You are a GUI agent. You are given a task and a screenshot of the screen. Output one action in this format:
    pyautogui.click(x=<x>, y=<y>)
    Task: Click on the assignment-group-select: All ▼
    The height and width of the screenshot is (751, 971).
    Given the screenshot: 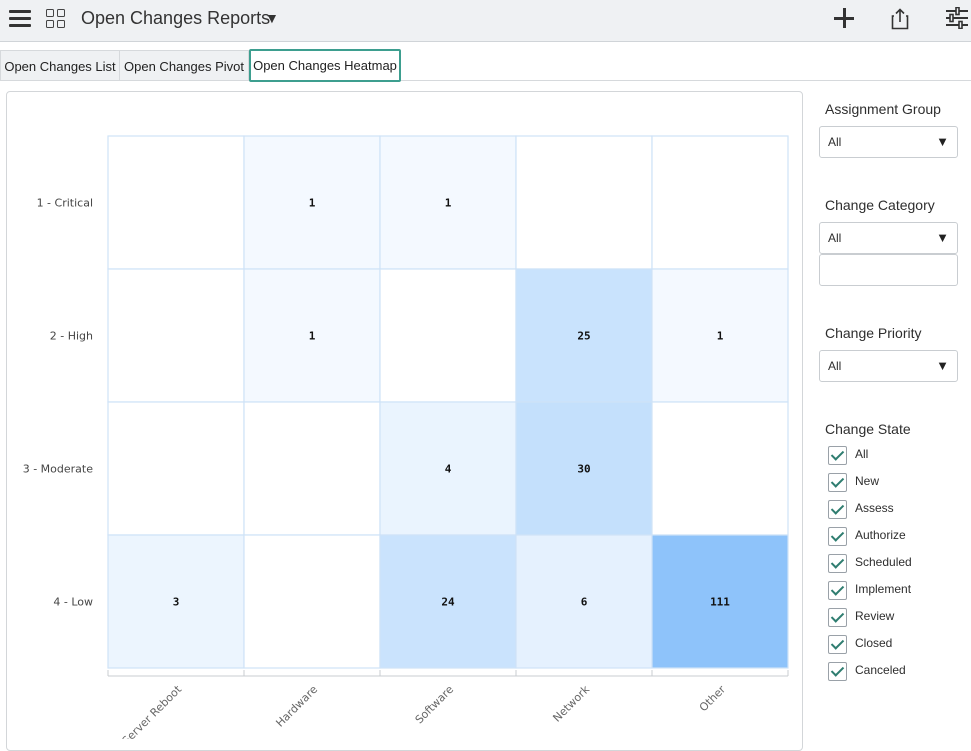 What is the action you would take?
    pyautogui.click(x=888, y=142)
    